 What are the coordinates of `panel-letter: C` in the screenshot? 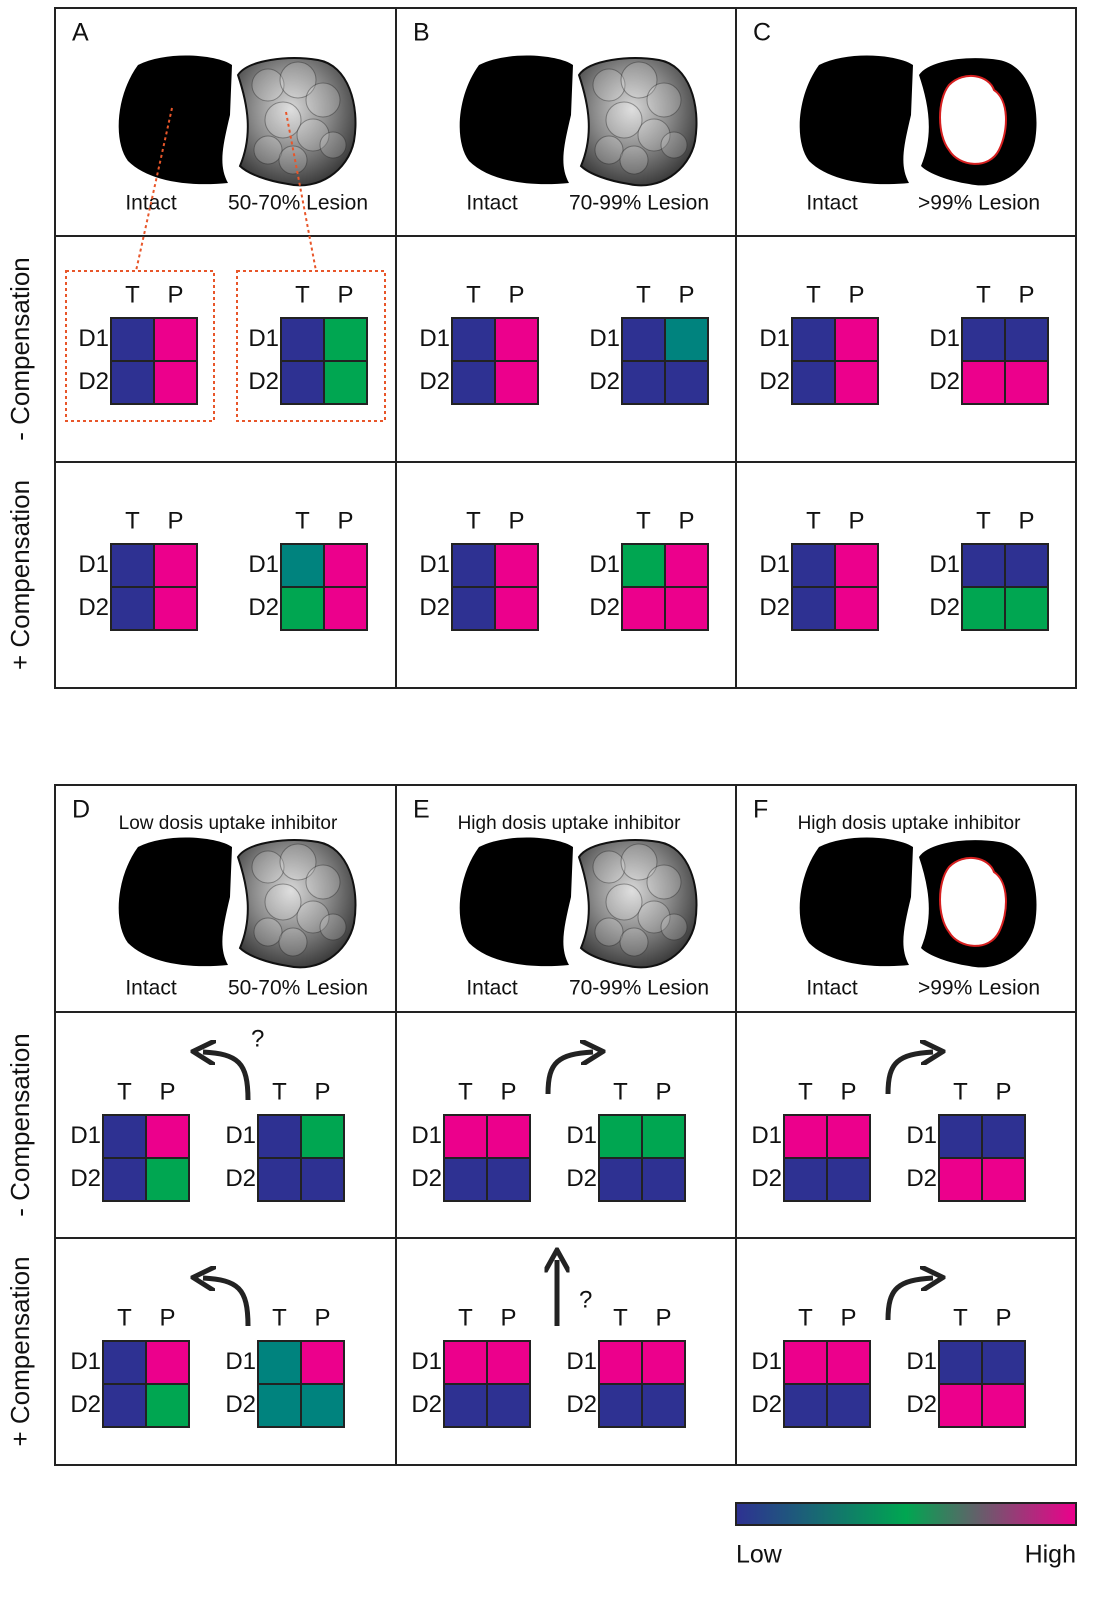 It's located at (762, 33).